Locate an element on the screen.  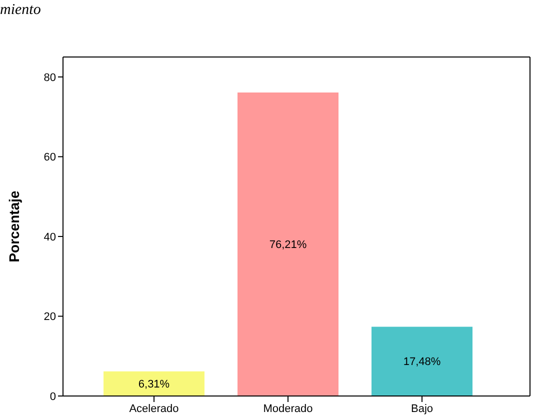
x-tick-label: Moderado is located at coordinates (288, 408).